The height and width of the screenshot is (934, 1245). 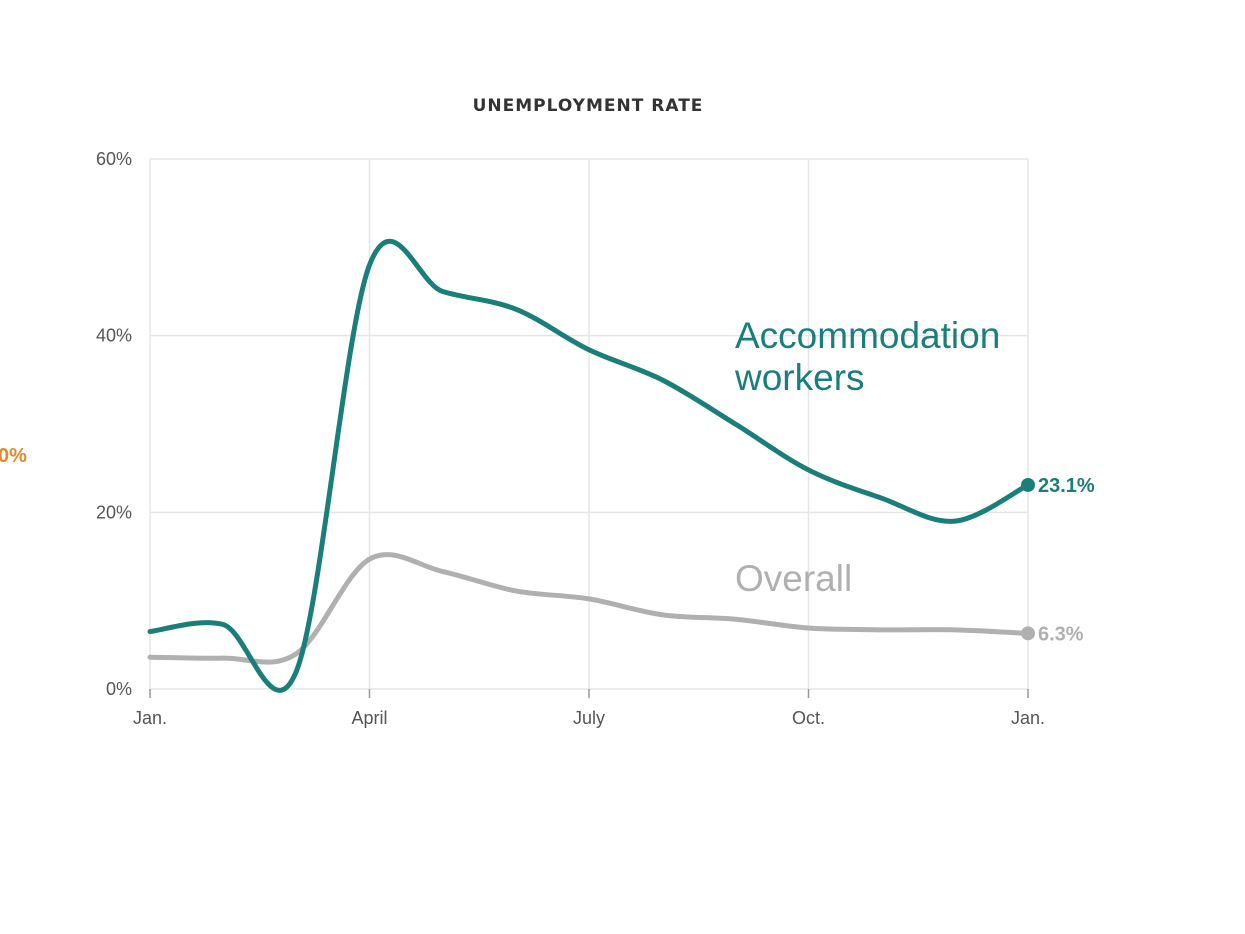 I want to click on end-value-label: 6.3%, so click(x=1061, y=634).